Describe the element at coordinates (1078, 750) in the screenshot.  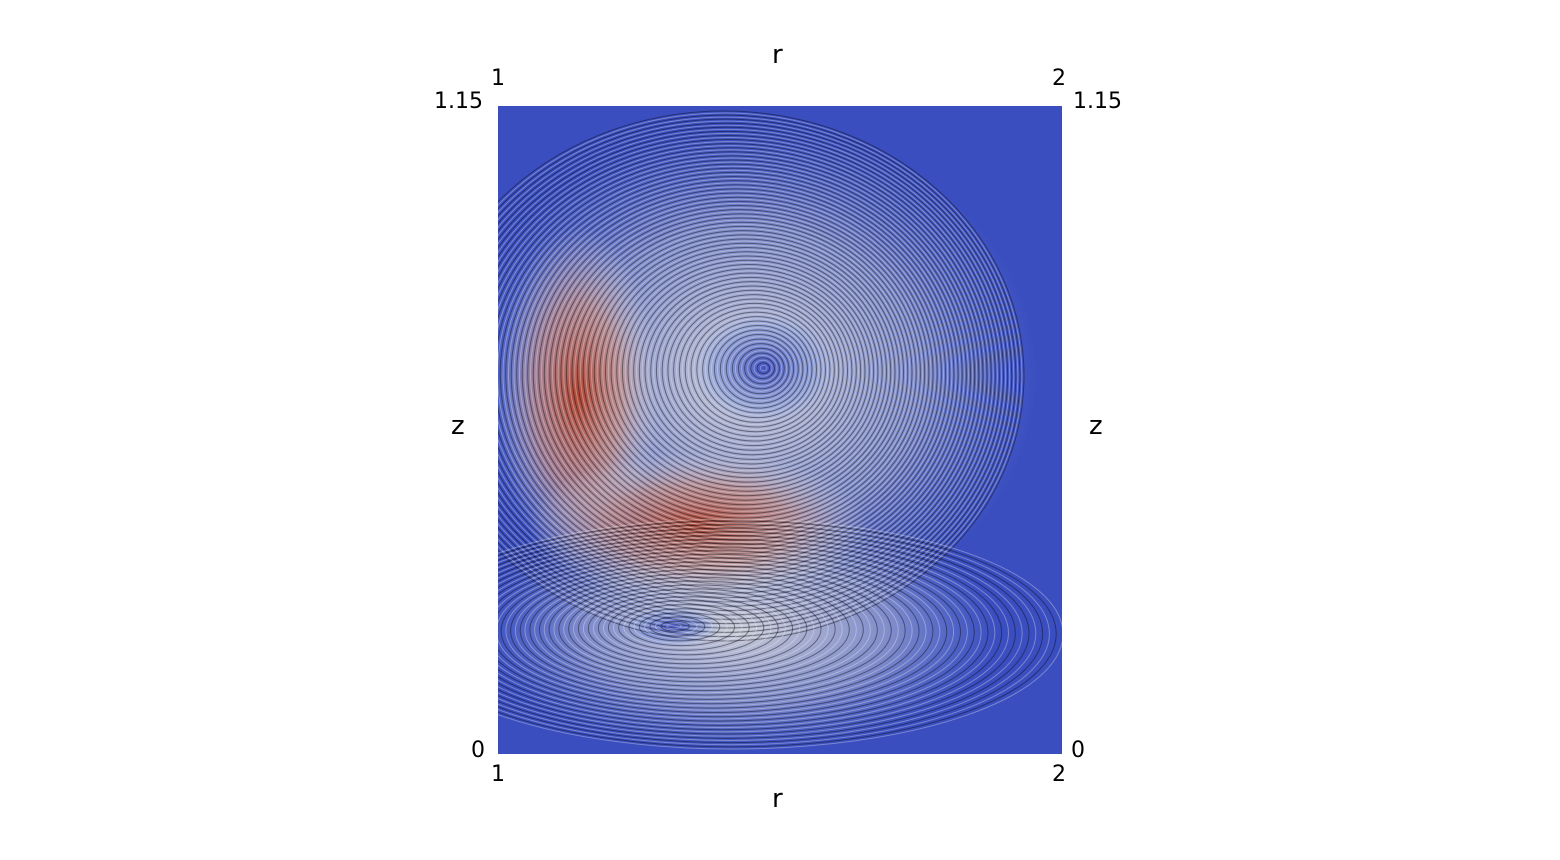
I see `right-bottom-tick: 0` at that location.